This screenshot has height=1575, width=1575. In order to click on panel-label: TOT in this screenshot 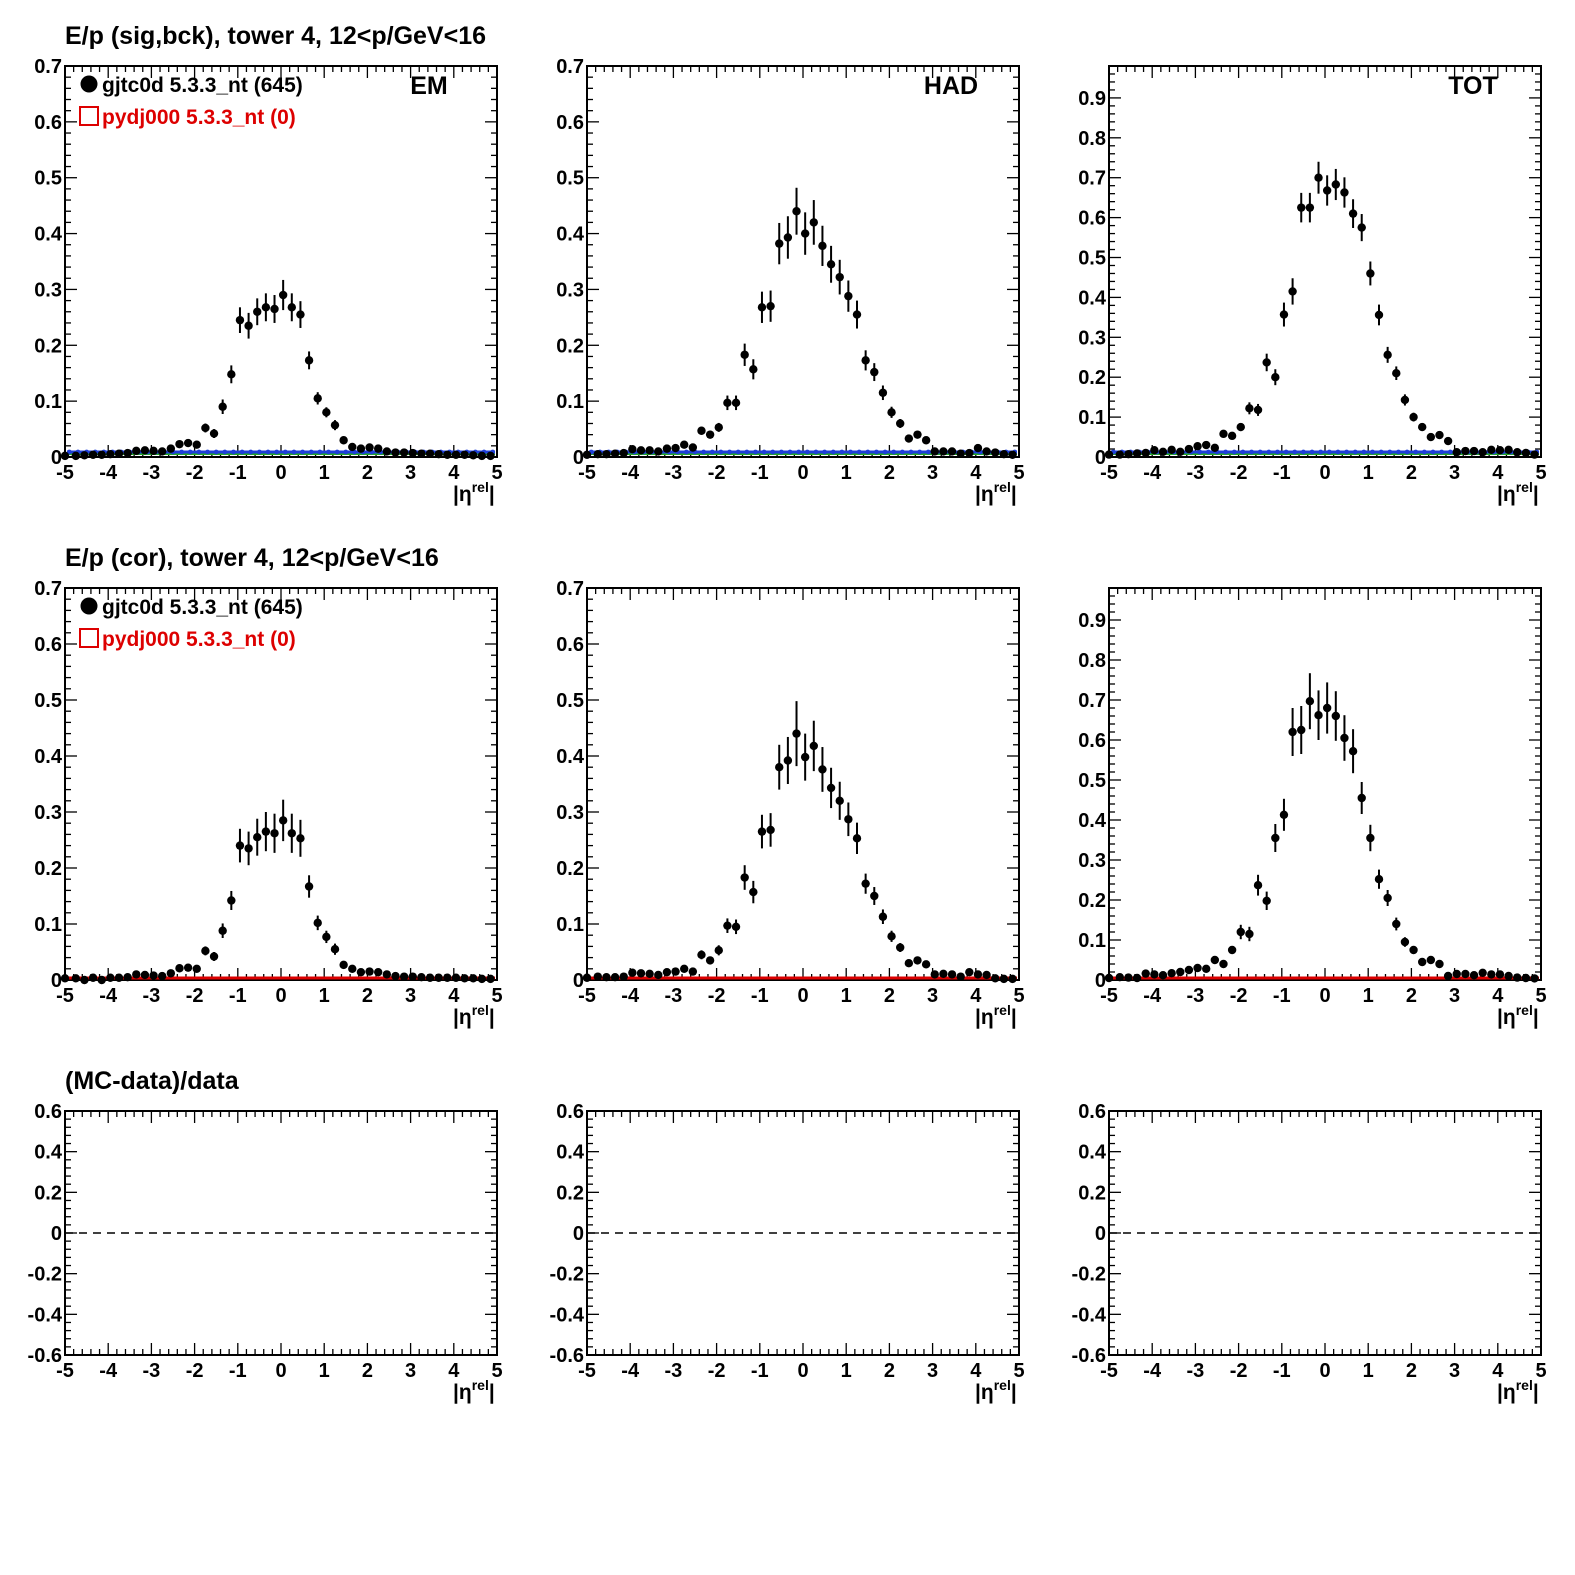, I will do `click(1473, 86)`.